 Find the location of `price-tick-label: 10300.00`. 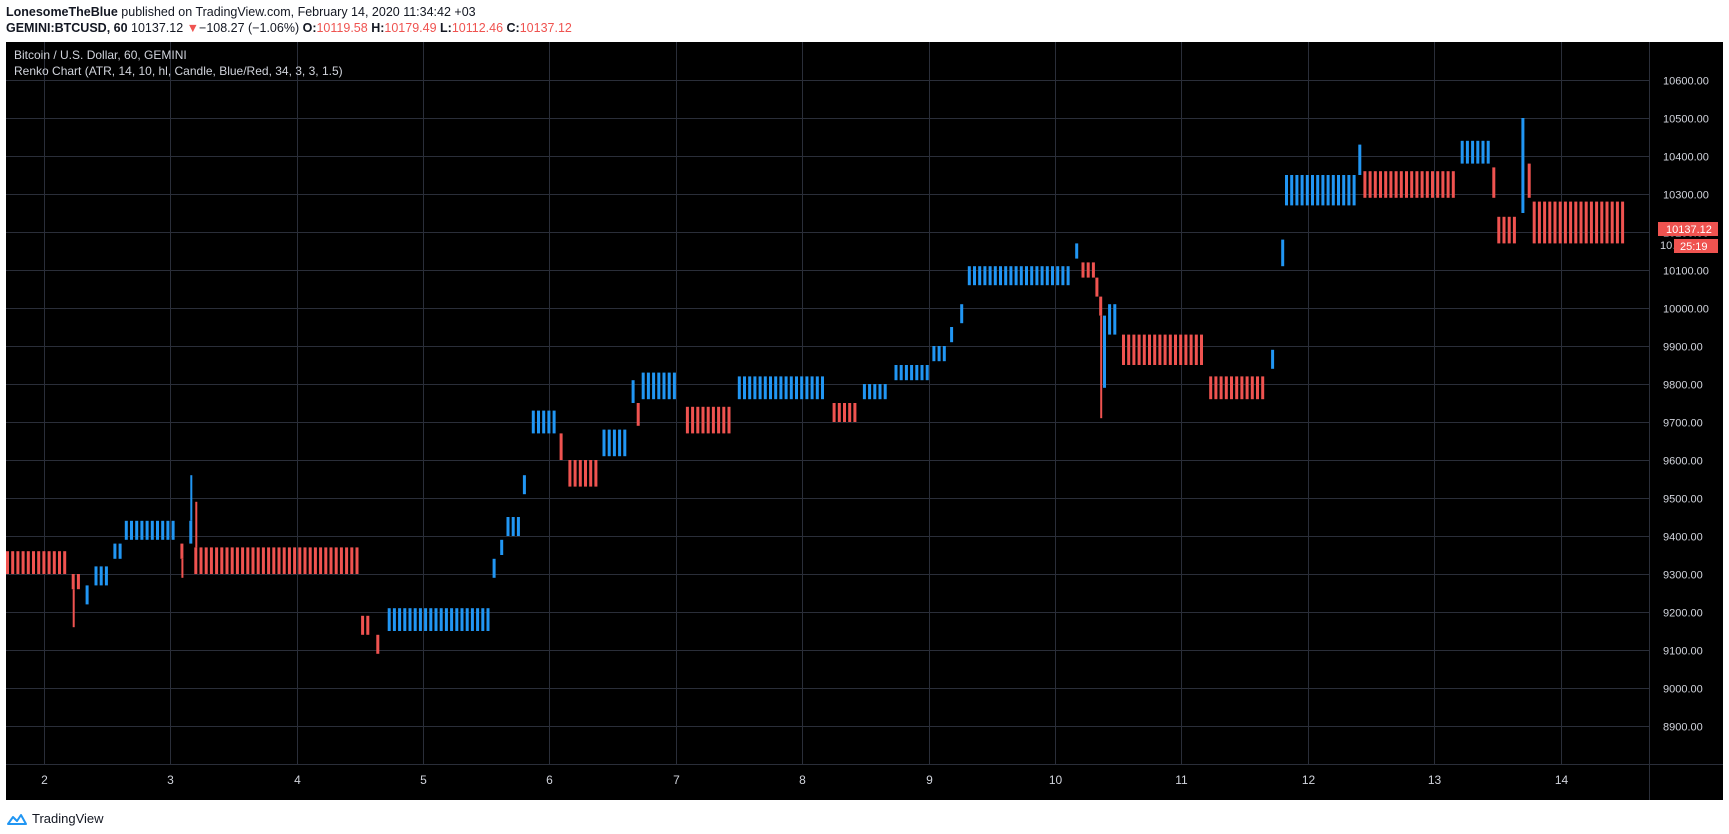

price-tick-label: 10300.00 is located at coordinates (1686, 196).